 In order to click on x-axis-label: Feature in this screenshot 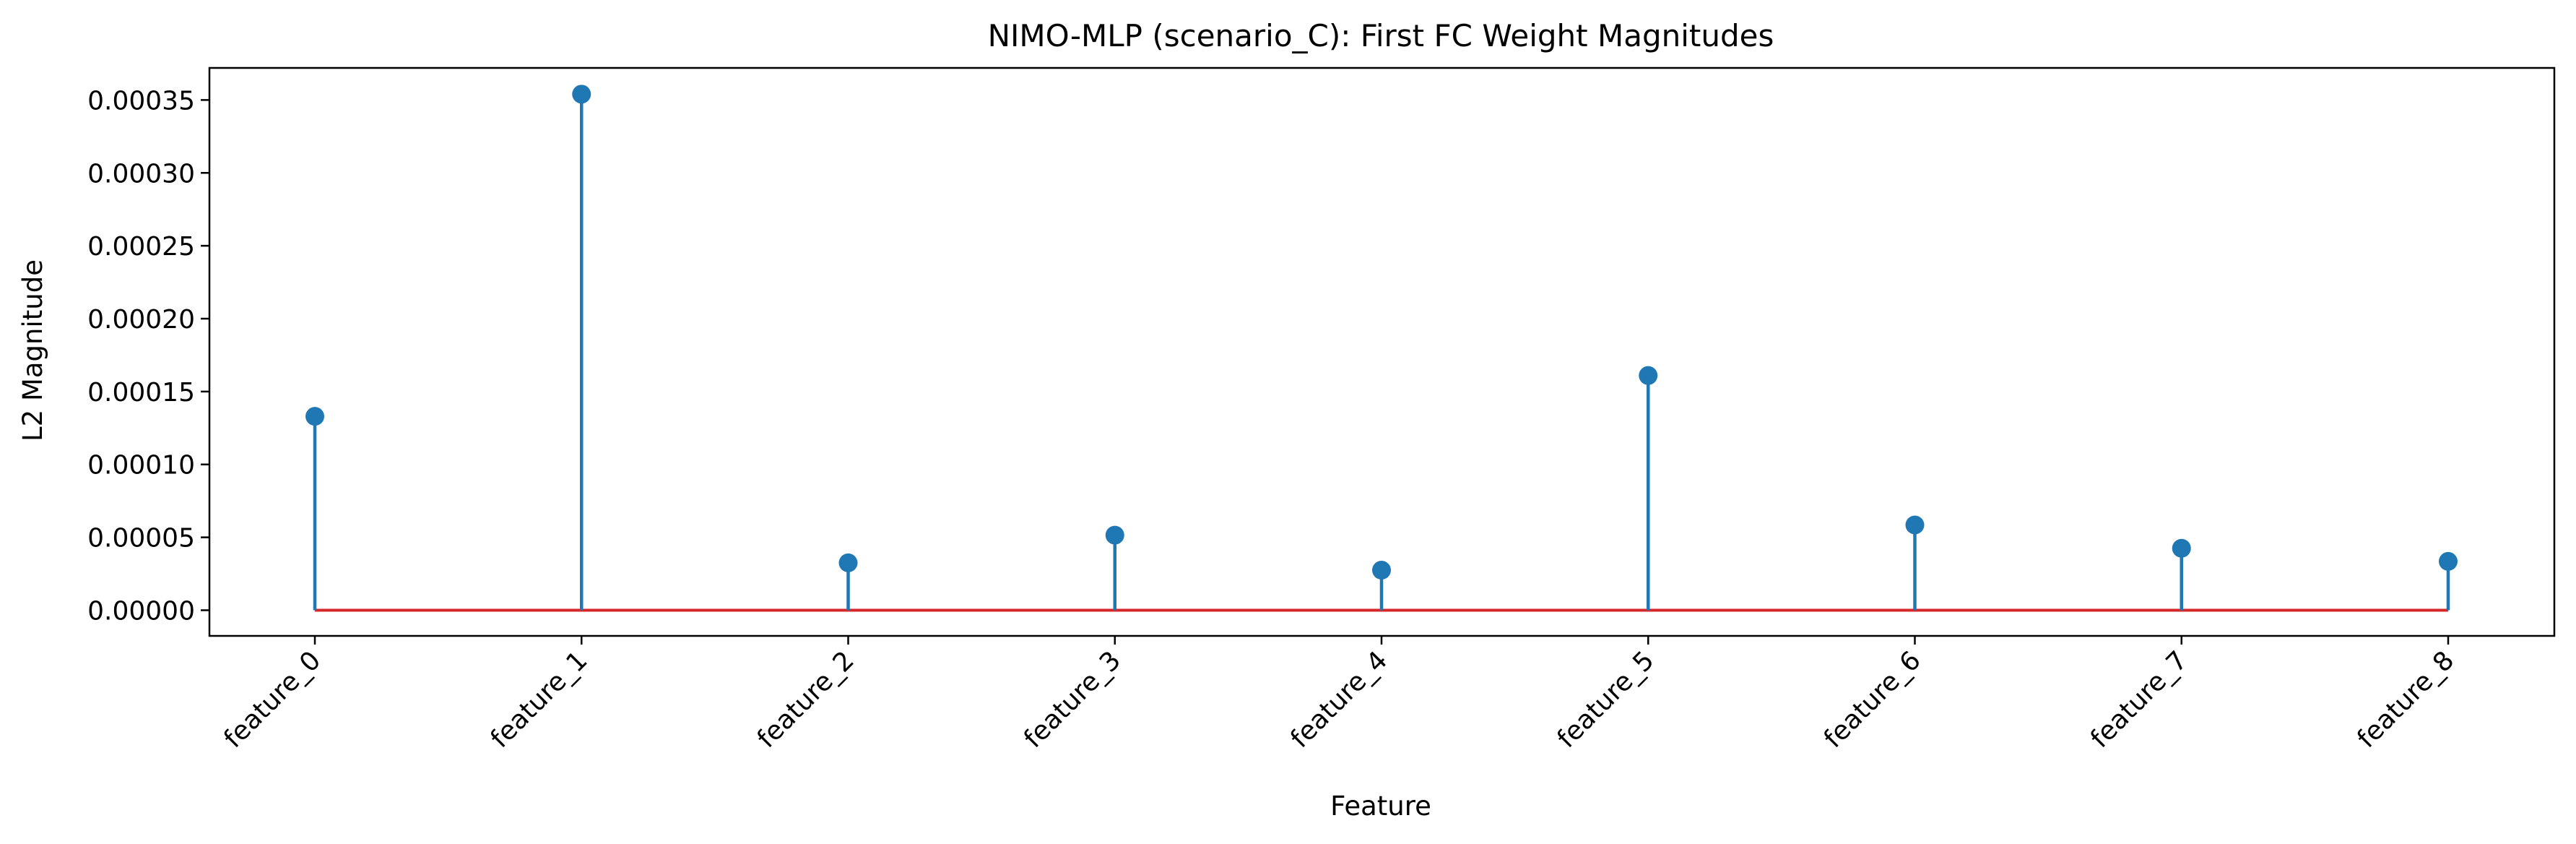, I will do `click(1380, 806)`.